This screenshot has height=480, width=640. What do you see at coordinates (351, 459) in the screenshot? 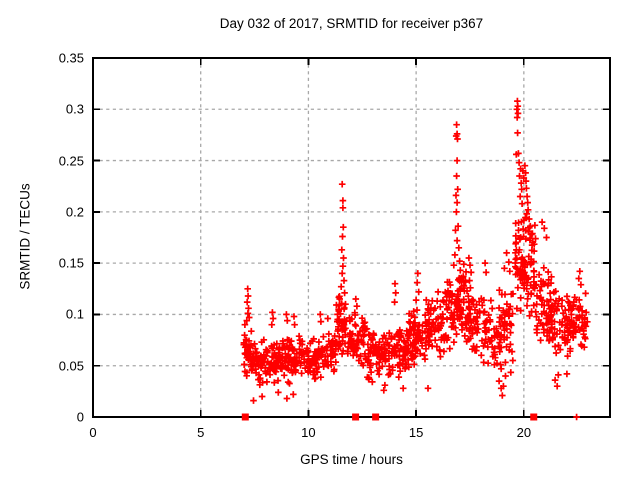
I see `x-axis-title: GPS time / hours` at bounding box center [351, 459].